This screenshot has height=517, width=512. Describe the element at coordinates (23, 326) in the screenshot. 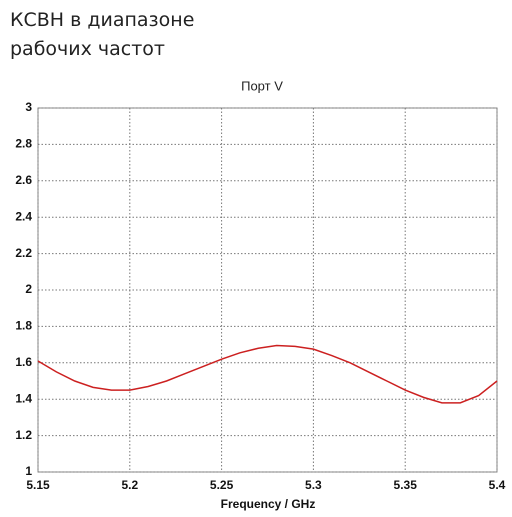

I see `y-tick-label: 1.8` at that location.